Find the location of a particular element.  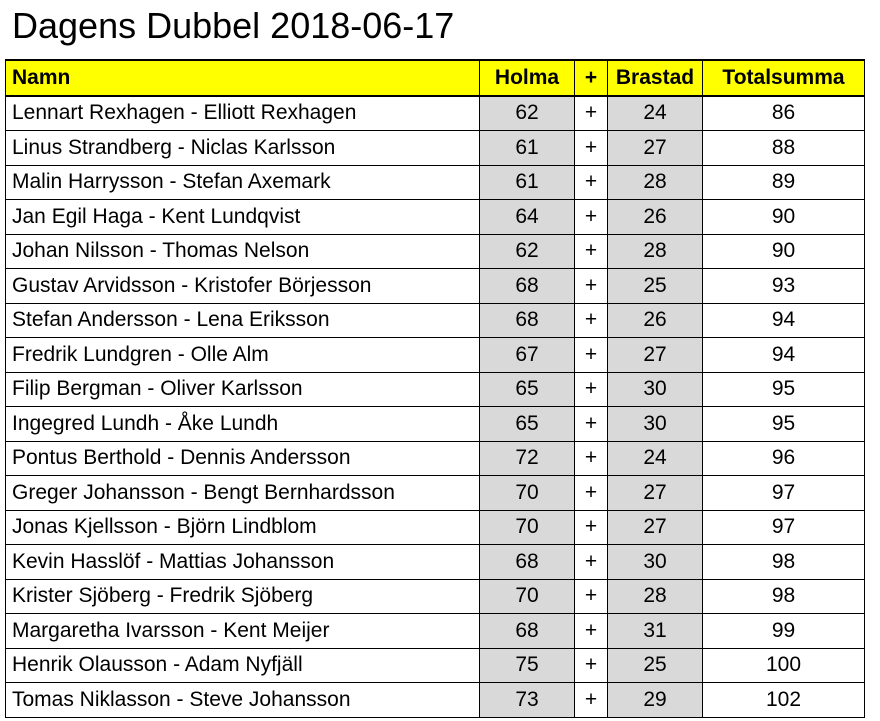

holma-cell: 75 is located at coordinates (527, 665).